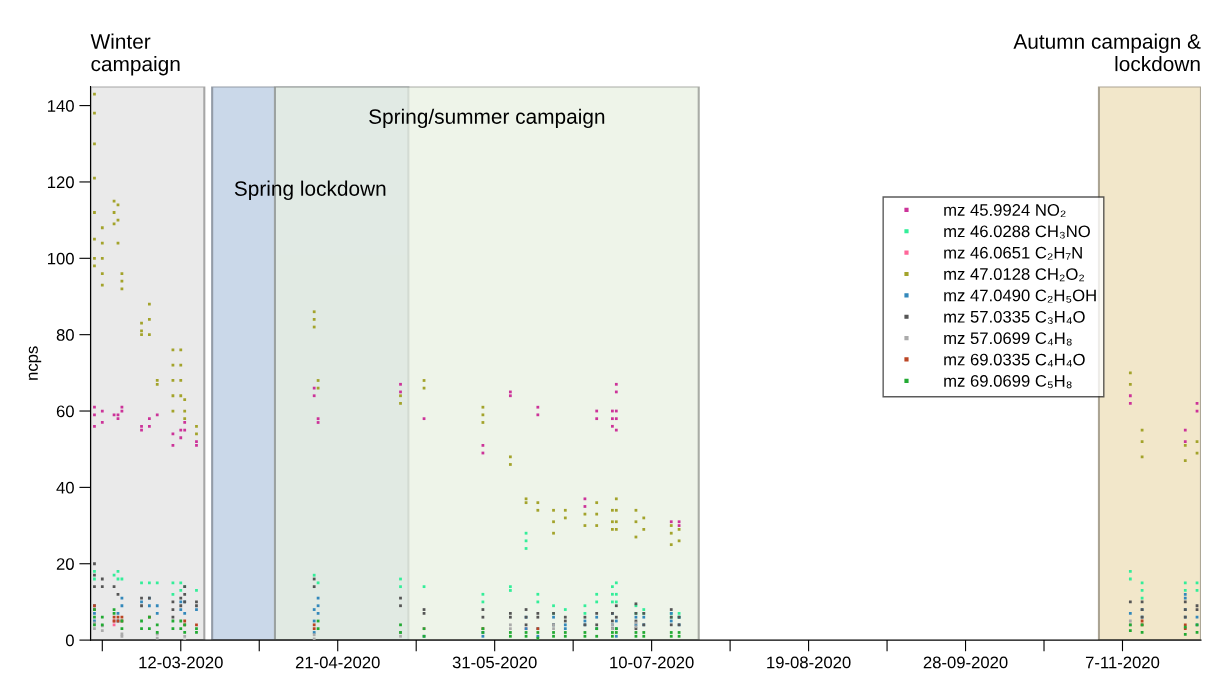 The height and width of the screenshot is (692, 1207). I want to click on band-label: Winter campaign, so click(135, 54).